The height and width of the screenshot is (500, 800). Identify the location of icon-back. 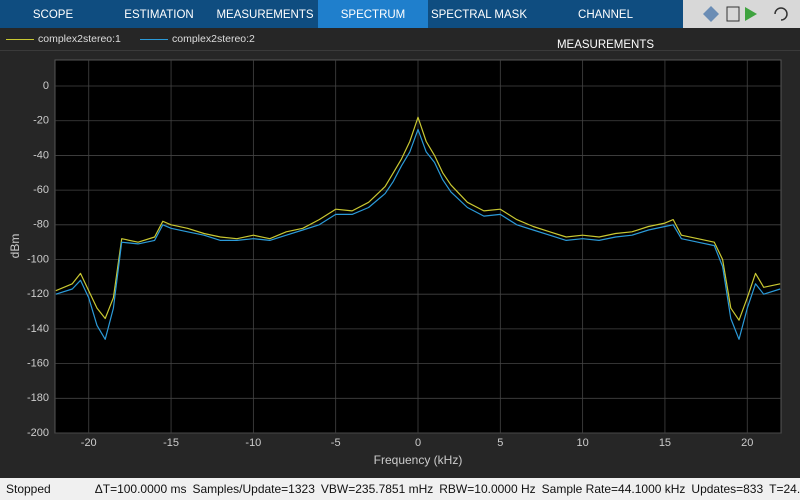
(711, 14).